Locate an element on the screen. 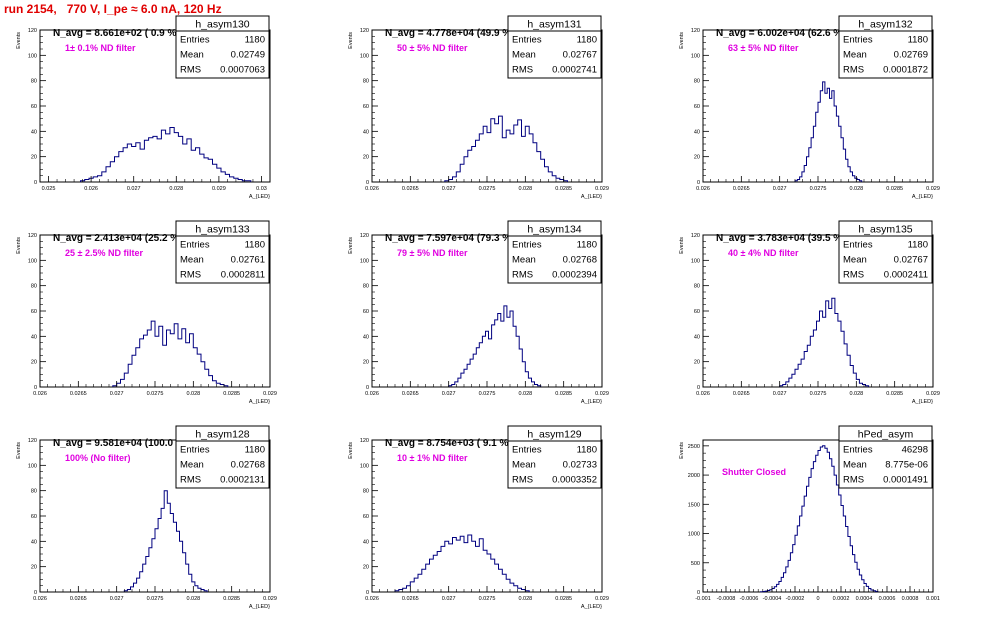  stats-value: 1180 is located at coordinates (918, 245).